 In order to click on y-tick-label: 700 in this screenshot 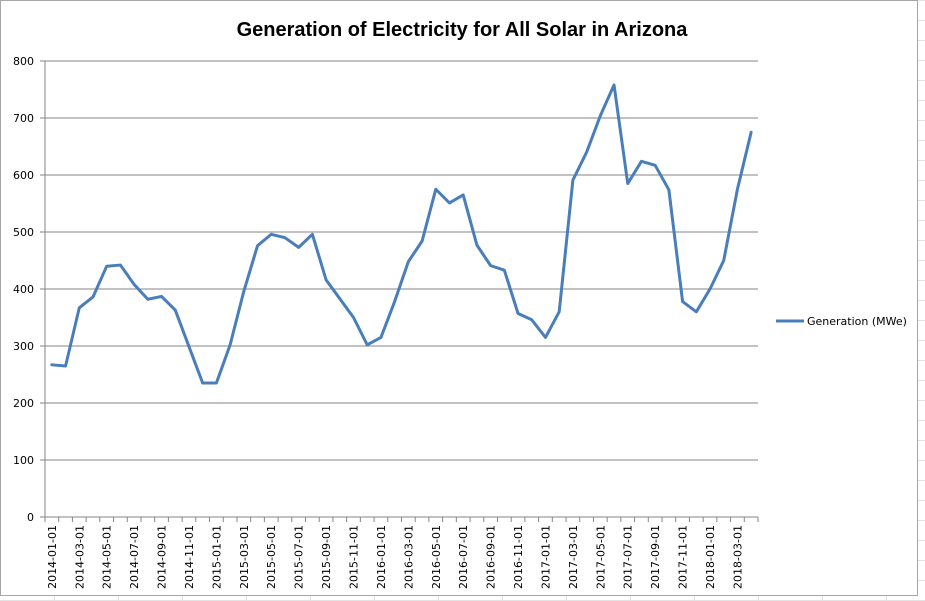, I will do `click(23, 118)`.